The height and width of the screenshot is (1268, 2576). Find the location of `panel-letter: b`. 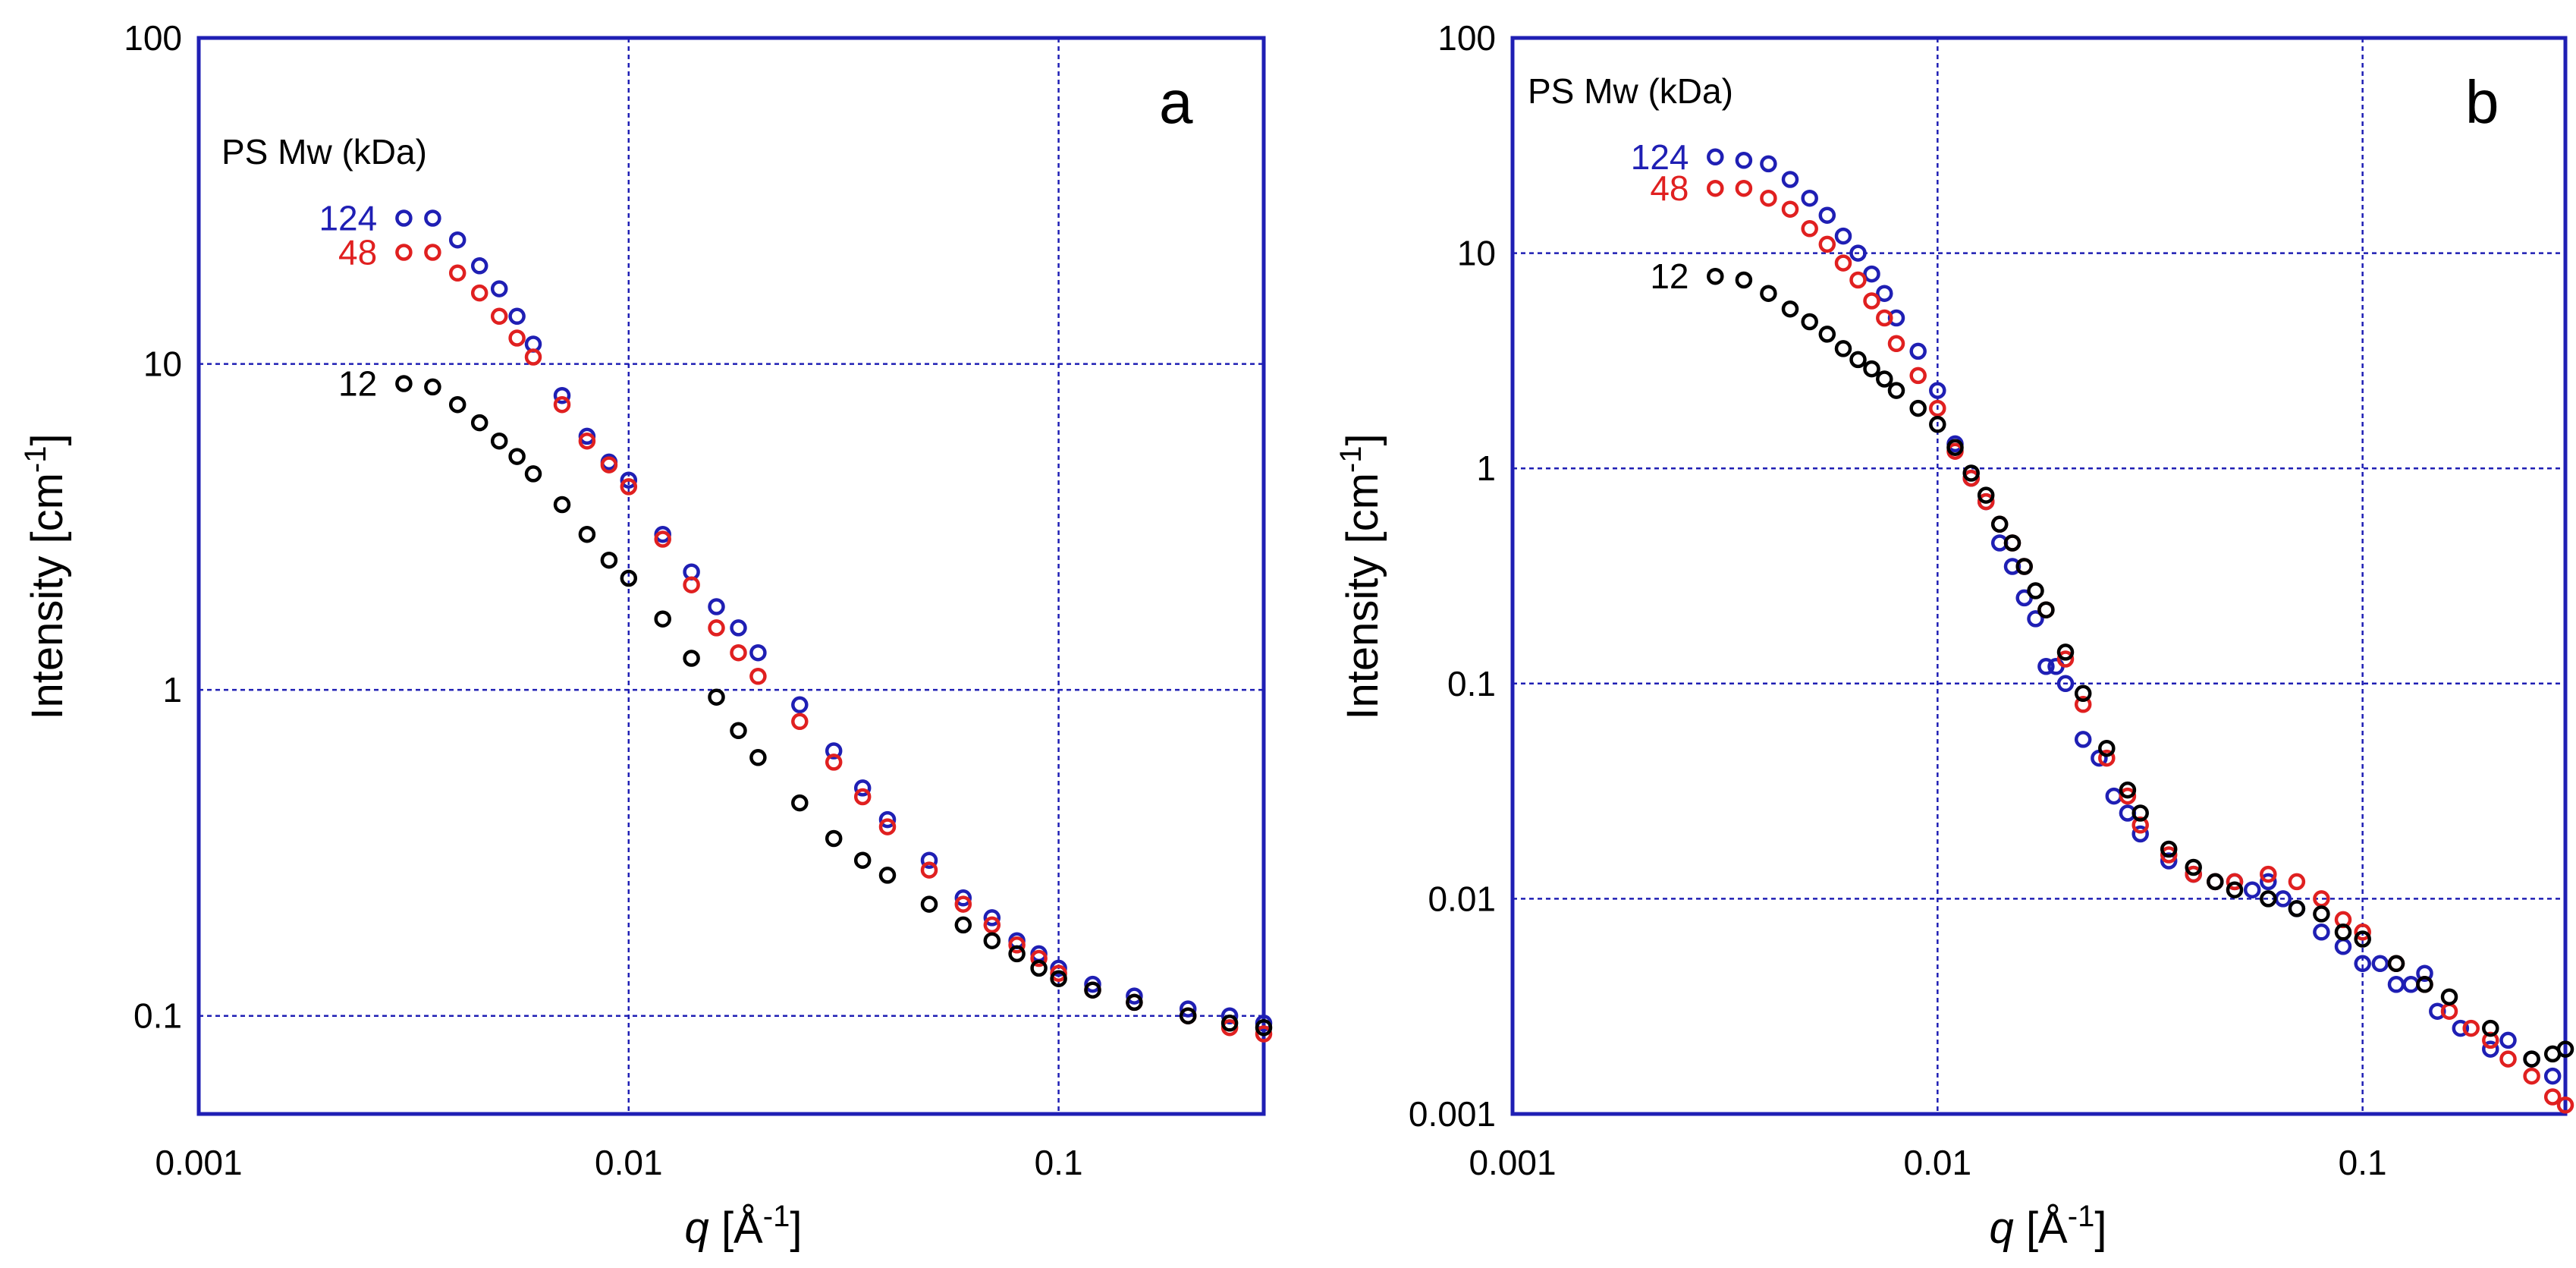

panel-letter: b is located at coordinates (2482, 102).